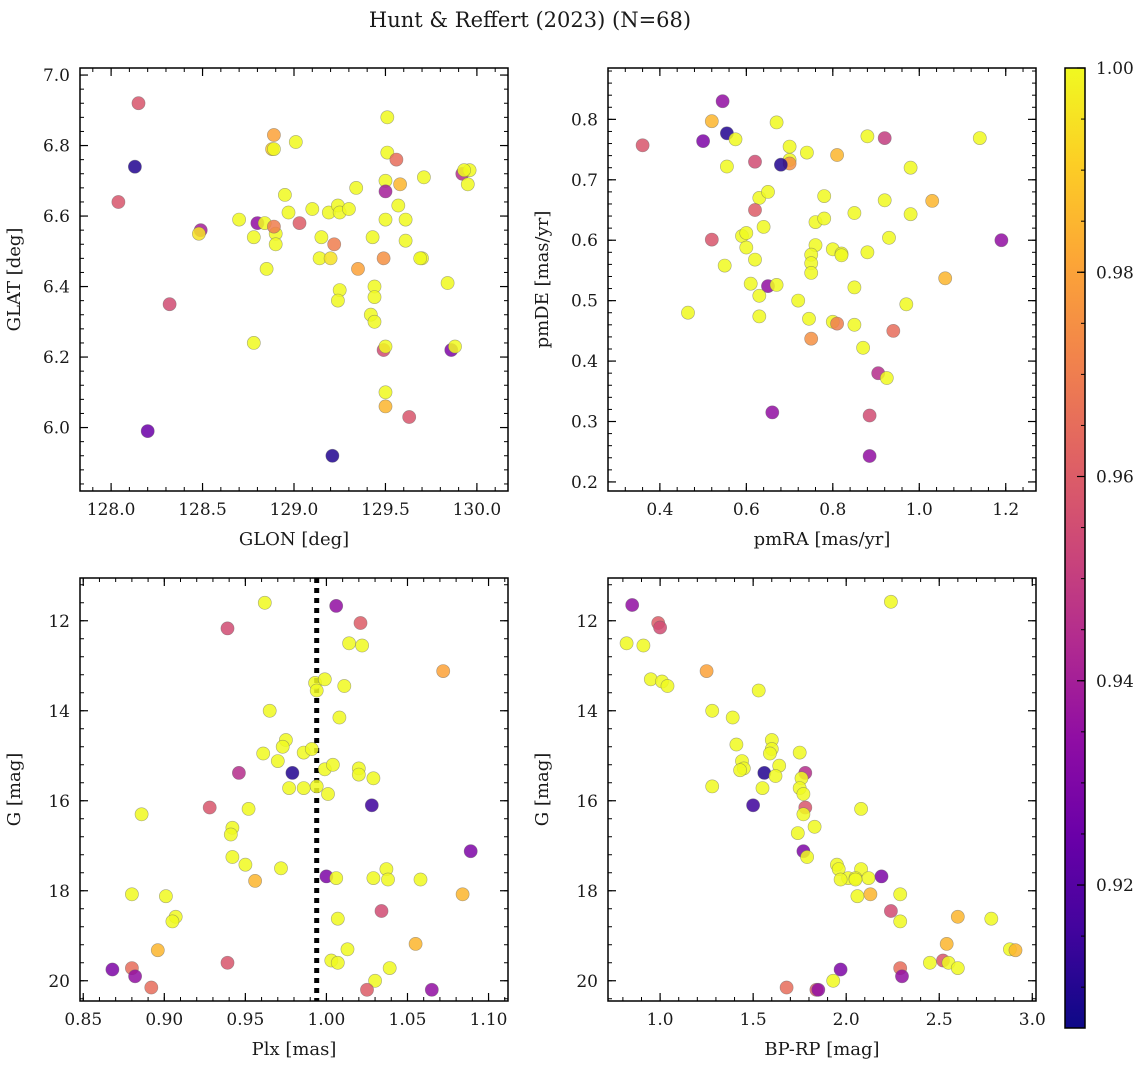  What do you see at coordinates (530, 20) in the screenshot?
I see `figure-title: Hunt & Reffert (2023) (N=68)` at bounding box center [530, 20].